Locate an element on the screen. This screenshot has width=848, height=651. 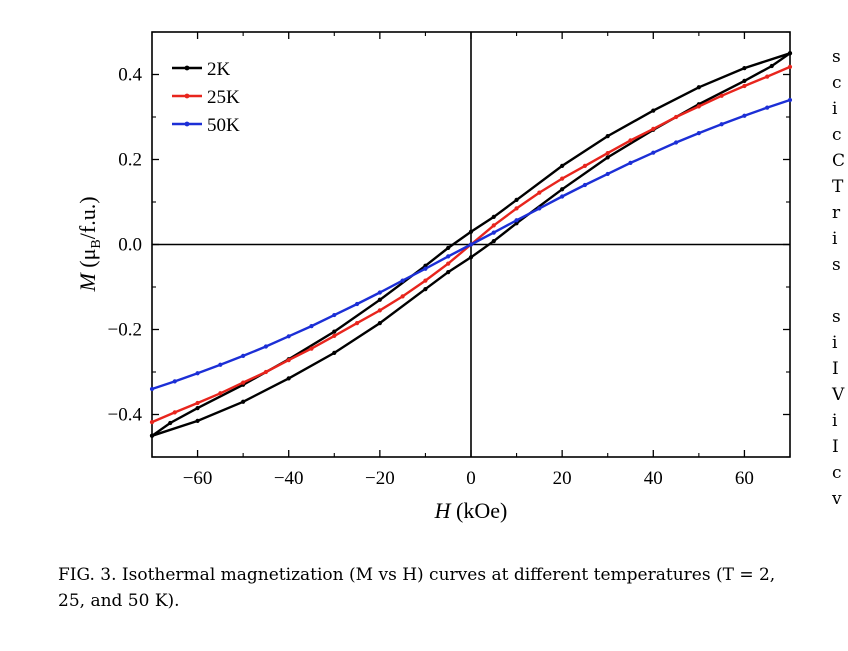
side-column-char: T is located at coordinates (838, 187).